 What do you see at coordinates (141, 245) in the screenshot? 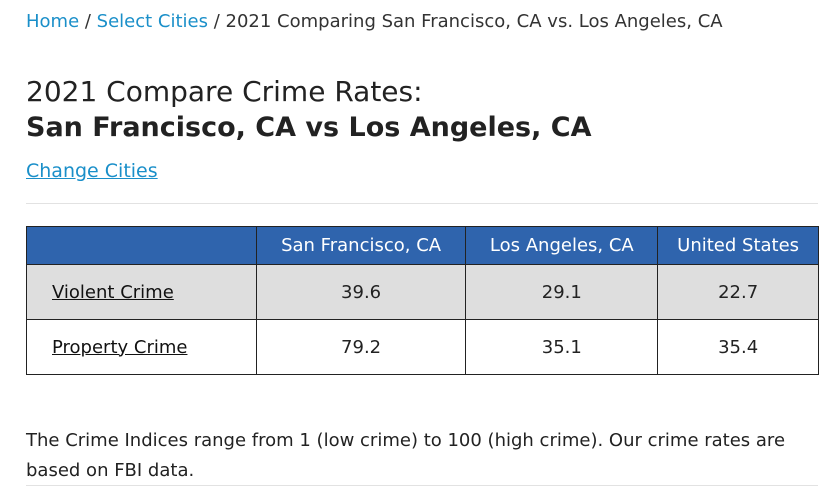
I see `column-header` at bounding box center [141, 245].